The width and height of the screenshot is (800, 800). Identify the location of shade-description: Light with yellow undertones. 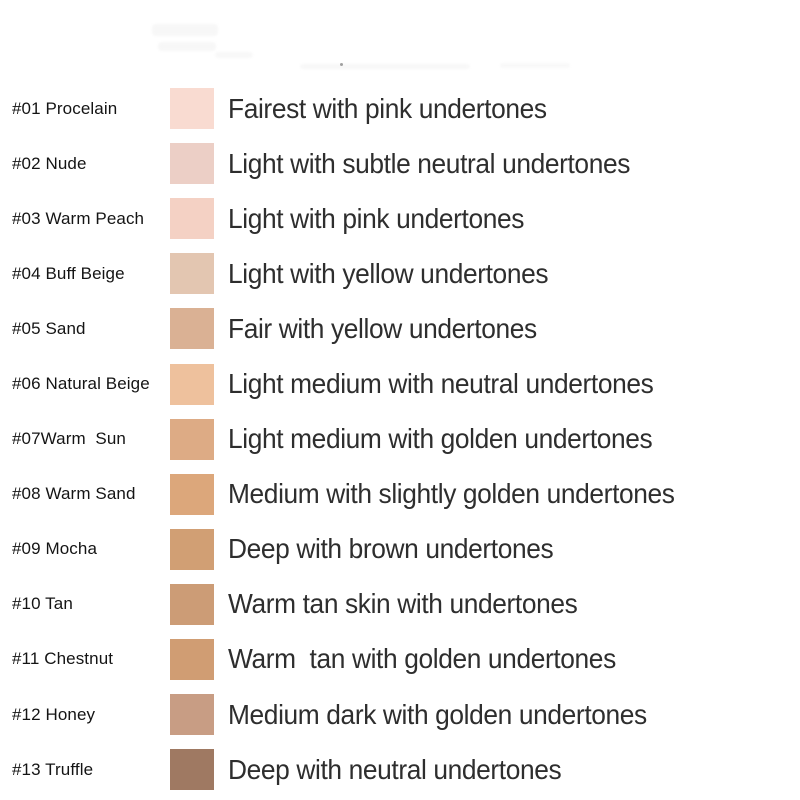
(388, 273).